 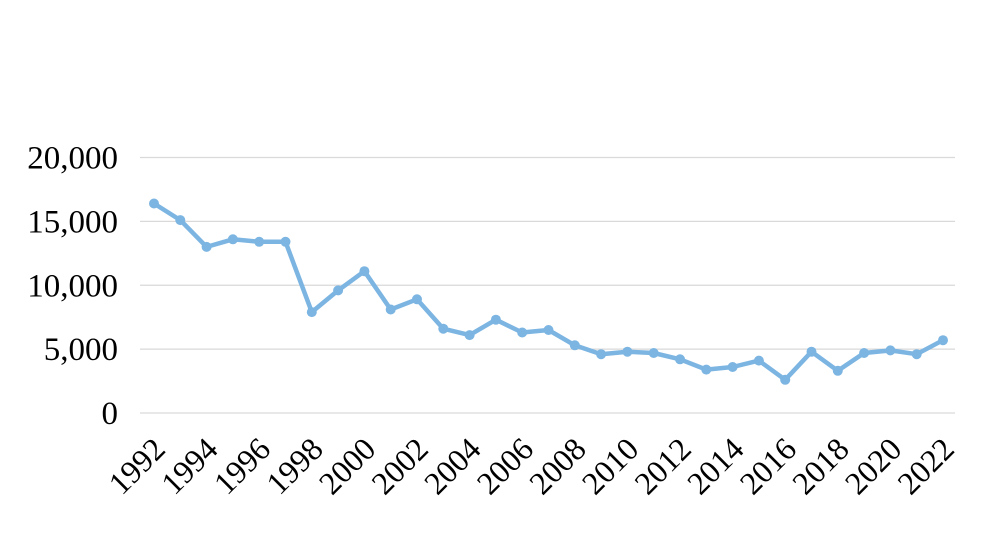 I want to click on y-tick-label: 5,000, so click(x=81, y=350).